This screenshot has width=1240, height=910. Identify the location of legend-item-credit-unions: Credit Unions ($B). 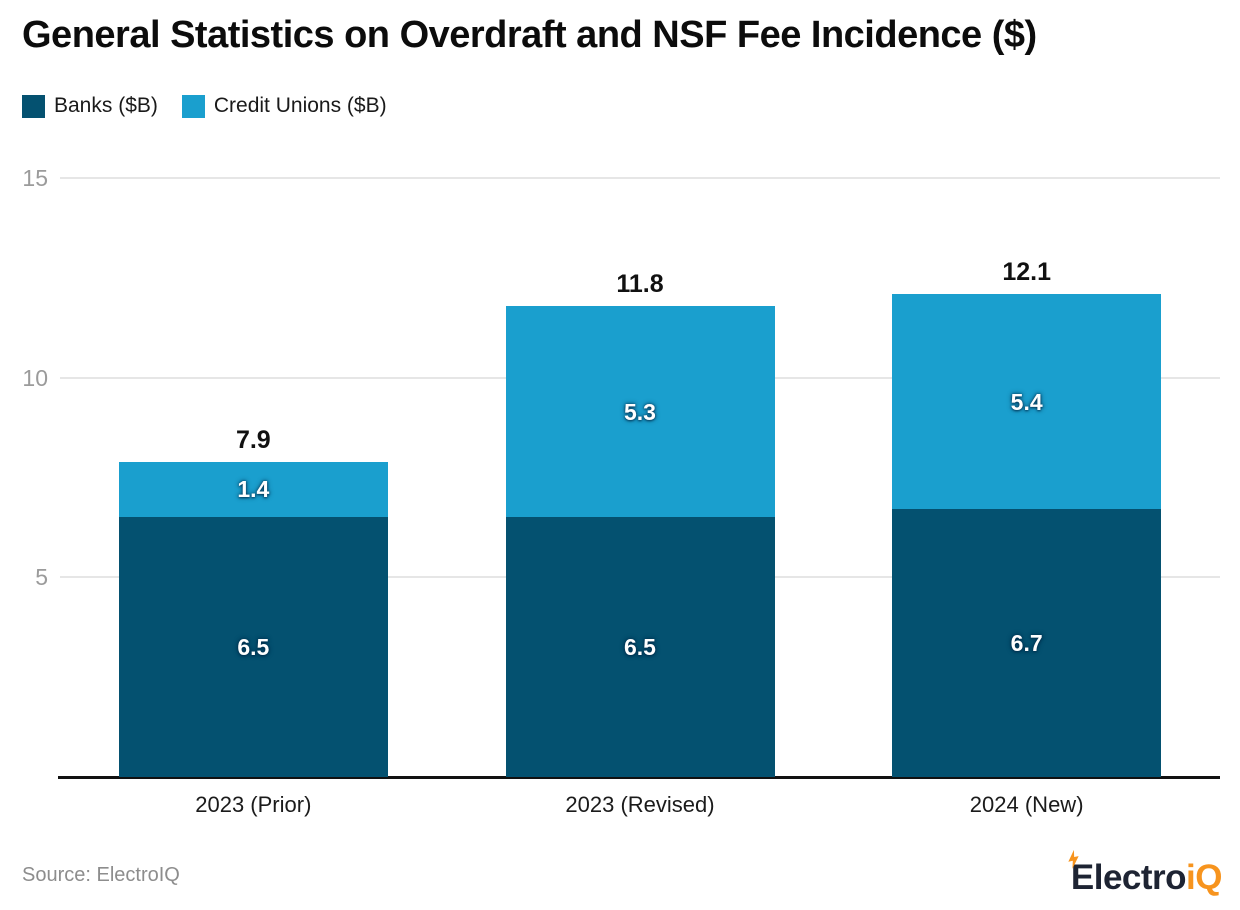
(284, 106).